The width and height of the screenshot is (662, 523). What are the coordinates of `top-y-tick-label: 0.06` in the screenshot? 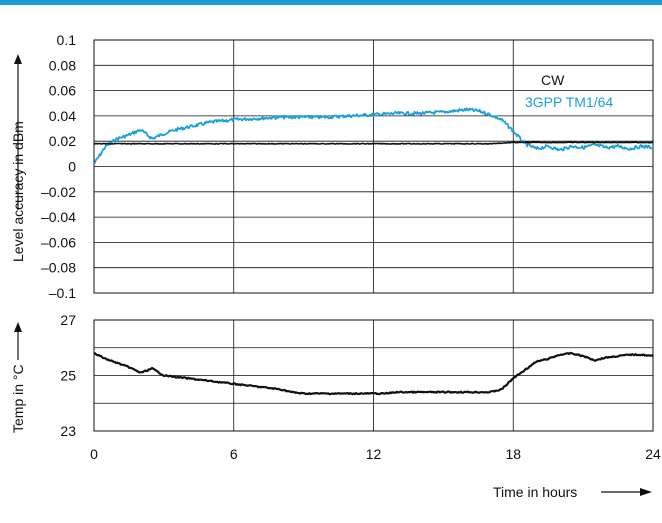 It's located at (62, 91).